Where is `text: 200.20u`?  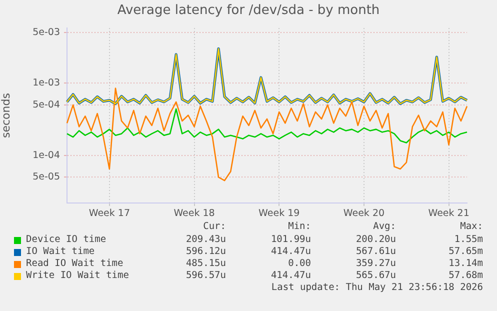 text: 200.20u is located at coordinates (376, 240).